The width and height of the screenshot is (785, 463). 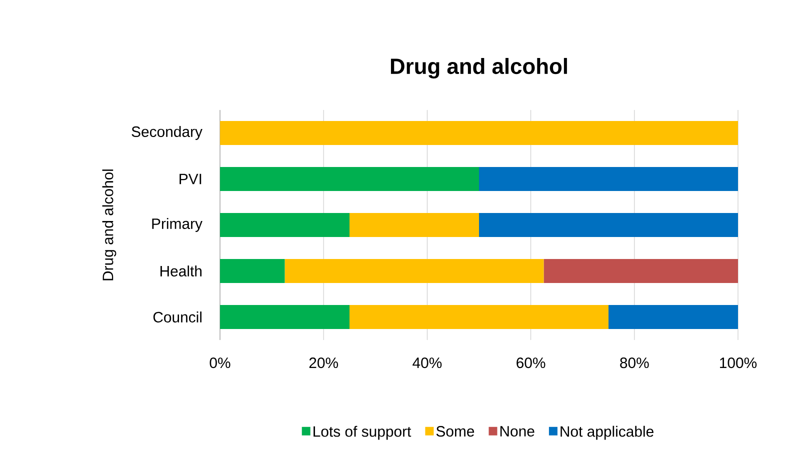 I want to click on y-tick-label: Primary, so click(x=177, y=225).